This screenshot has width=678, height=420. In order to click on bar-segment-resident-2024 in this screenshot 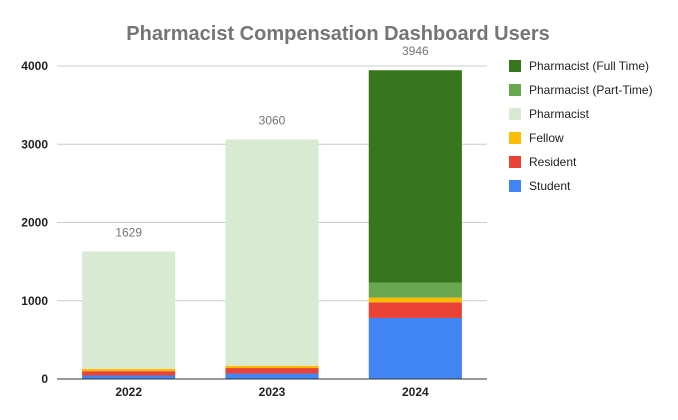, I will do `click(415, 310)`.